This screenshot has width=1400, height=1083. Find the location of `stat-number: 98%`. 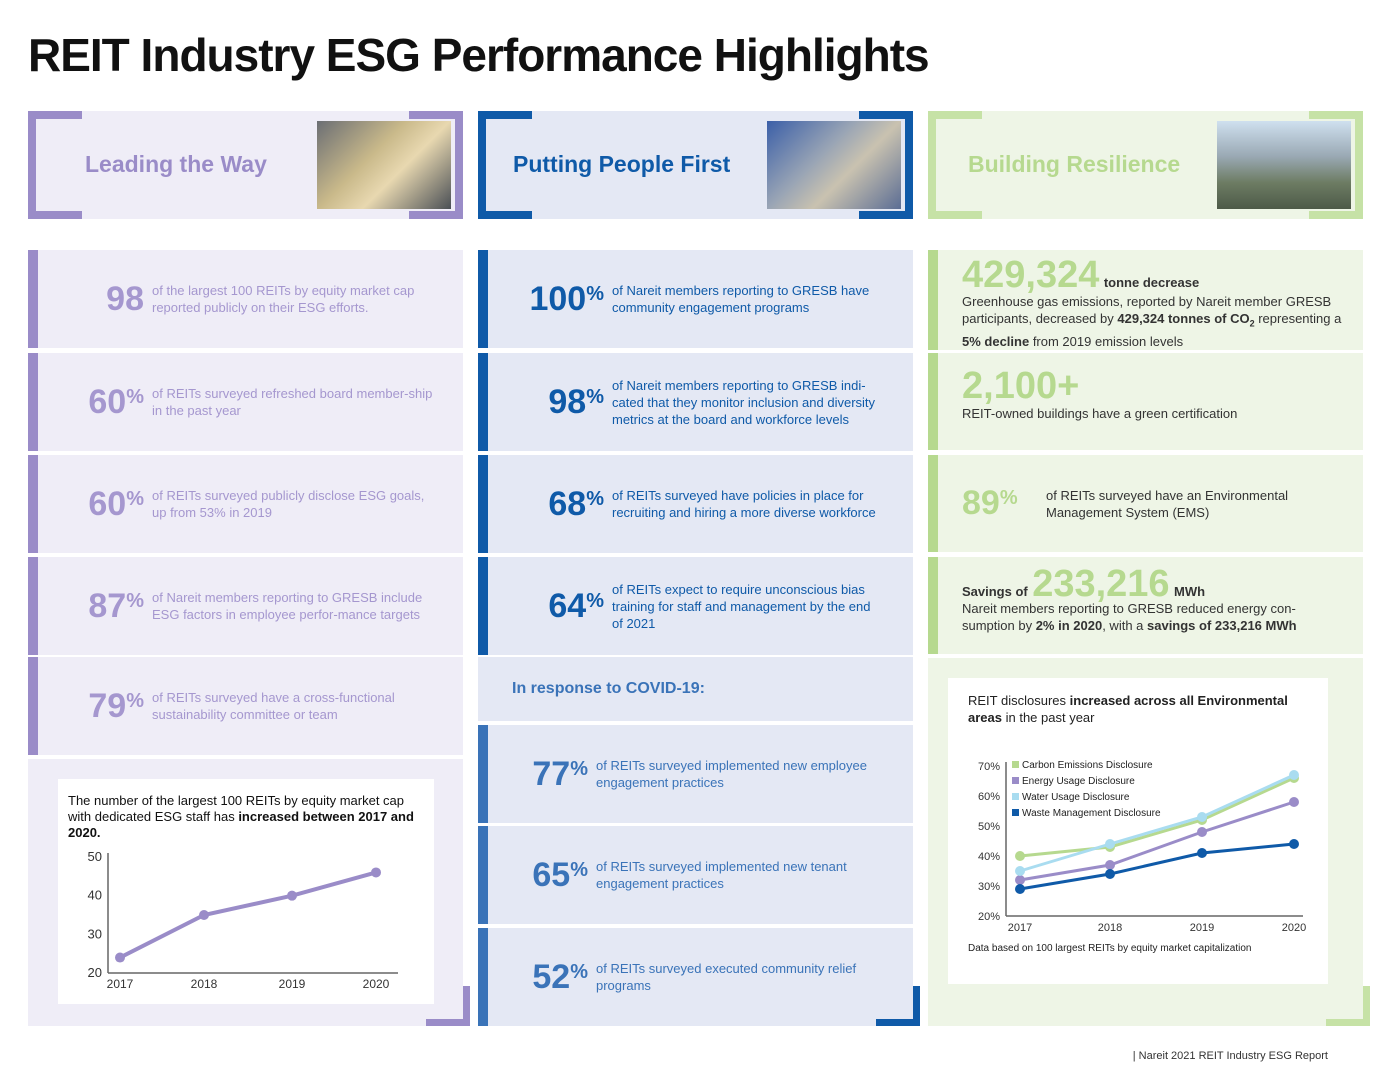

stat-number: 98% is located at coordinates (576, 401).